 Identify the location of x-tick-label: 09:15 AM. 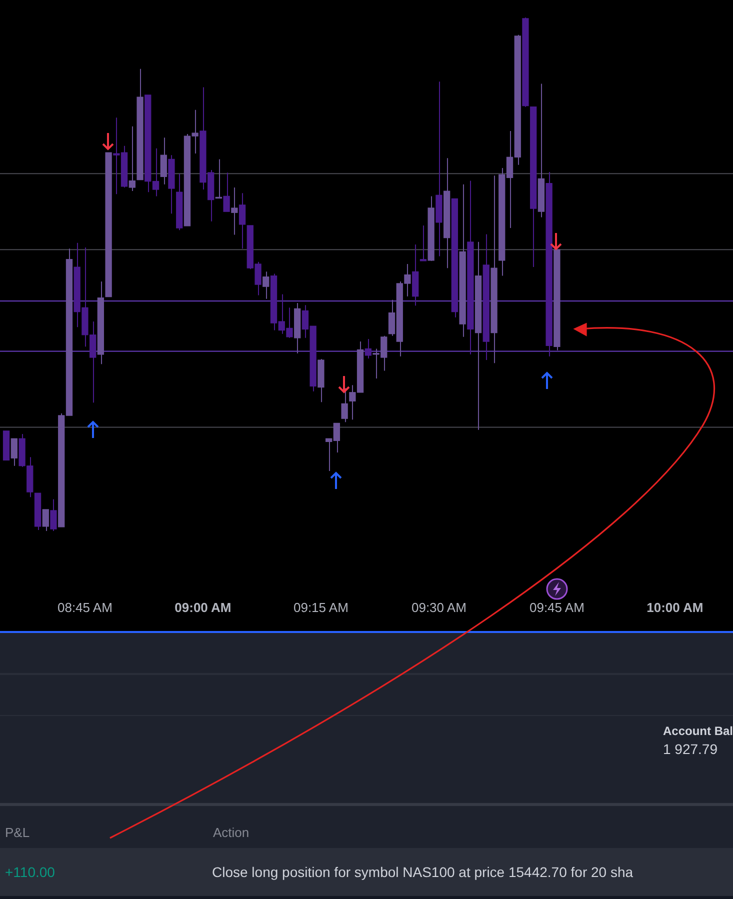
(320, 607).